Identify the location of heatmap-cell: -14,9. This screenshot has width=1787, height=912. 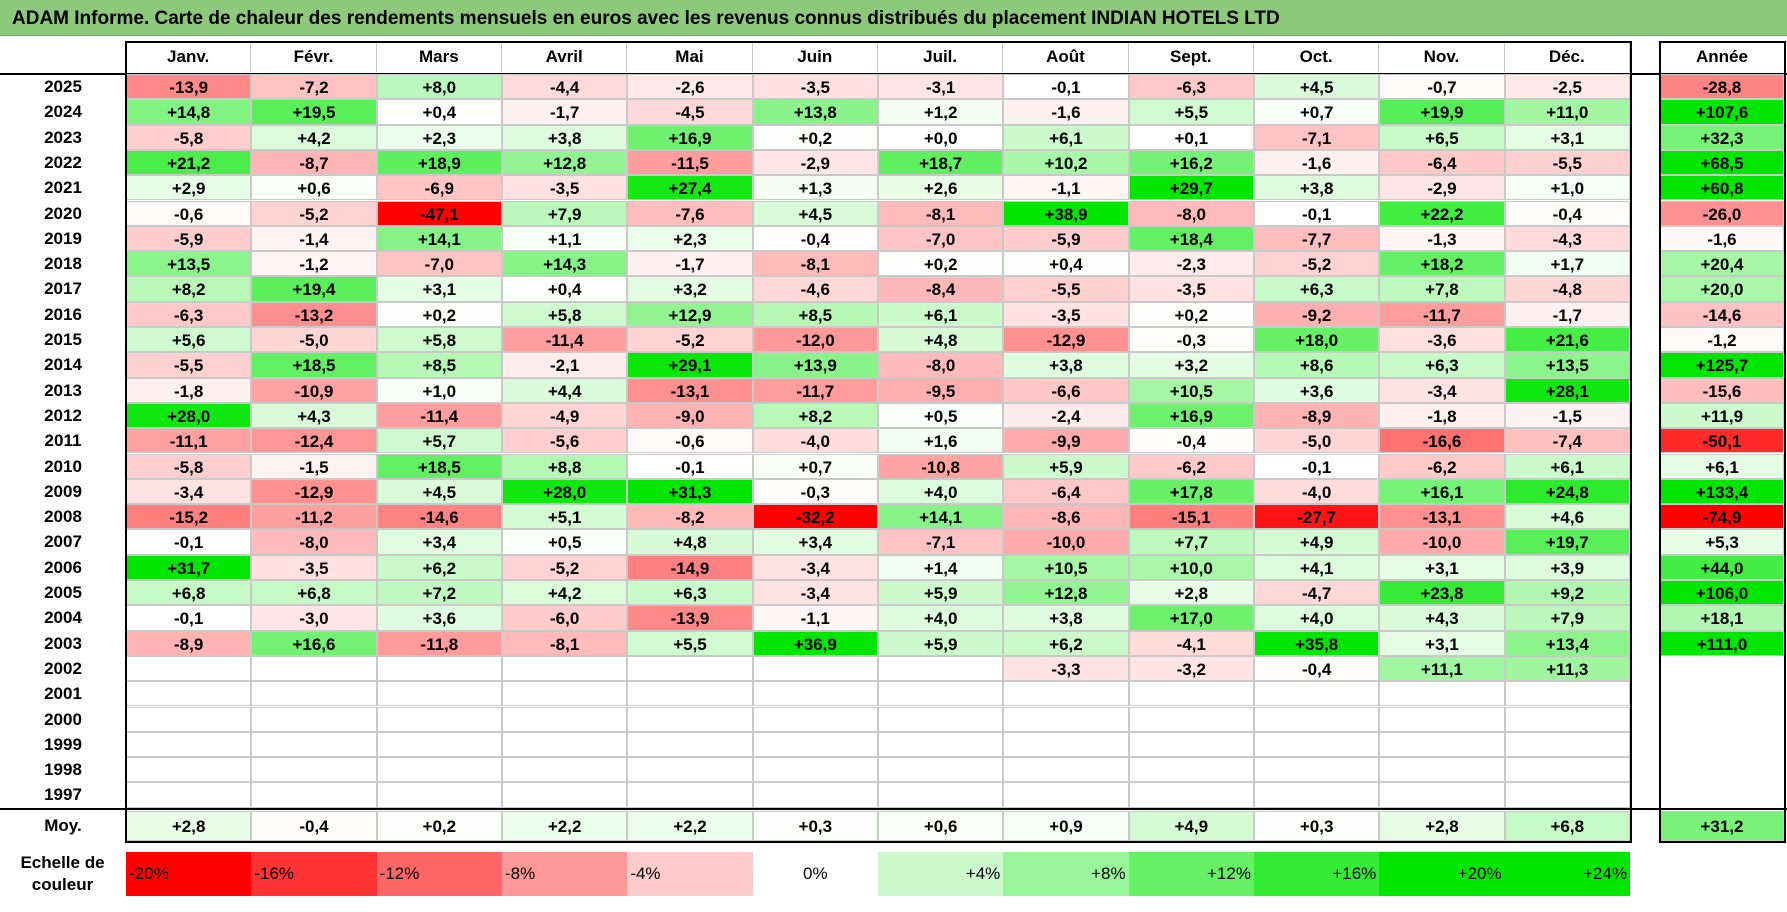
(690, 567).